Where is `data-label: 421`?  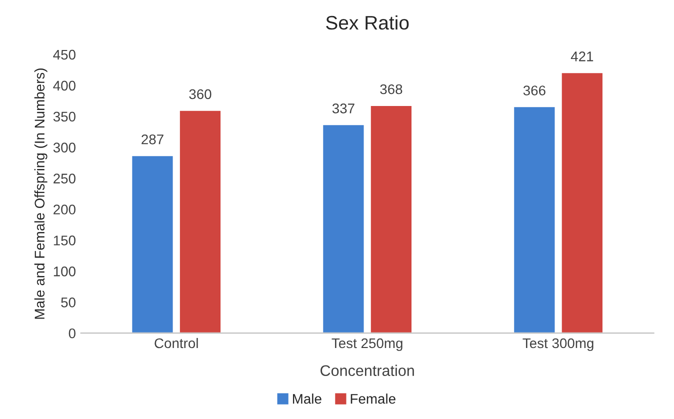 data-label: 421 is located at coordinates (582, 57).